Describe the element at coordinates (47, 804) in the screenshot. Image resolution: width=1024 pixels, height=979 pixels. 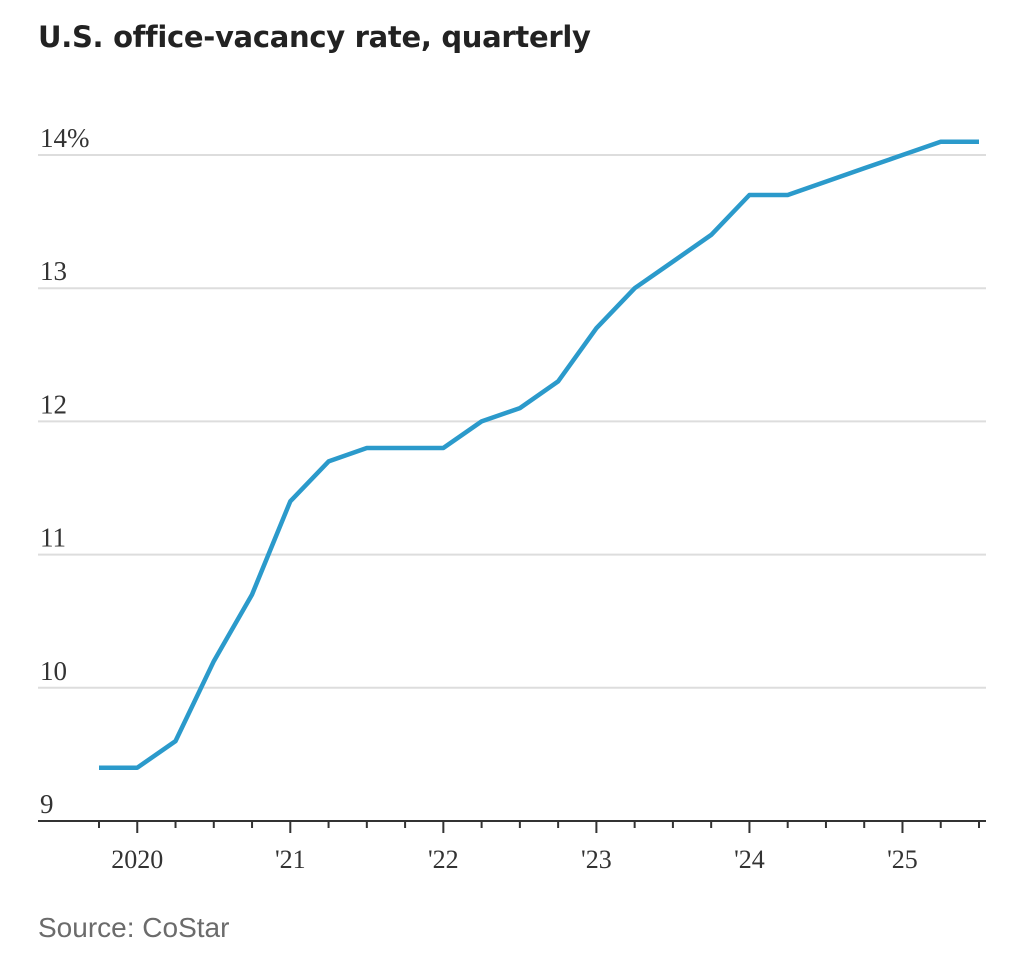
I see `y-tick-label: 9` at that location.